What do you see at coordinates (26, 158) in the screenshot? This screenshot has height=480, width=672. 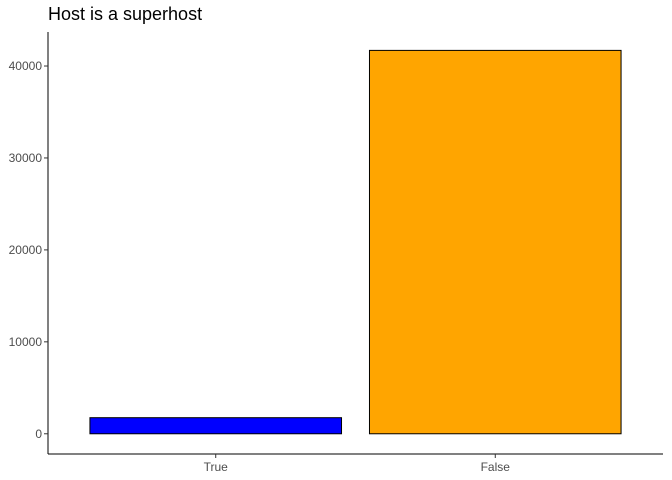 I see `y-tick-label: 30000` at bounding box center [26, 158].